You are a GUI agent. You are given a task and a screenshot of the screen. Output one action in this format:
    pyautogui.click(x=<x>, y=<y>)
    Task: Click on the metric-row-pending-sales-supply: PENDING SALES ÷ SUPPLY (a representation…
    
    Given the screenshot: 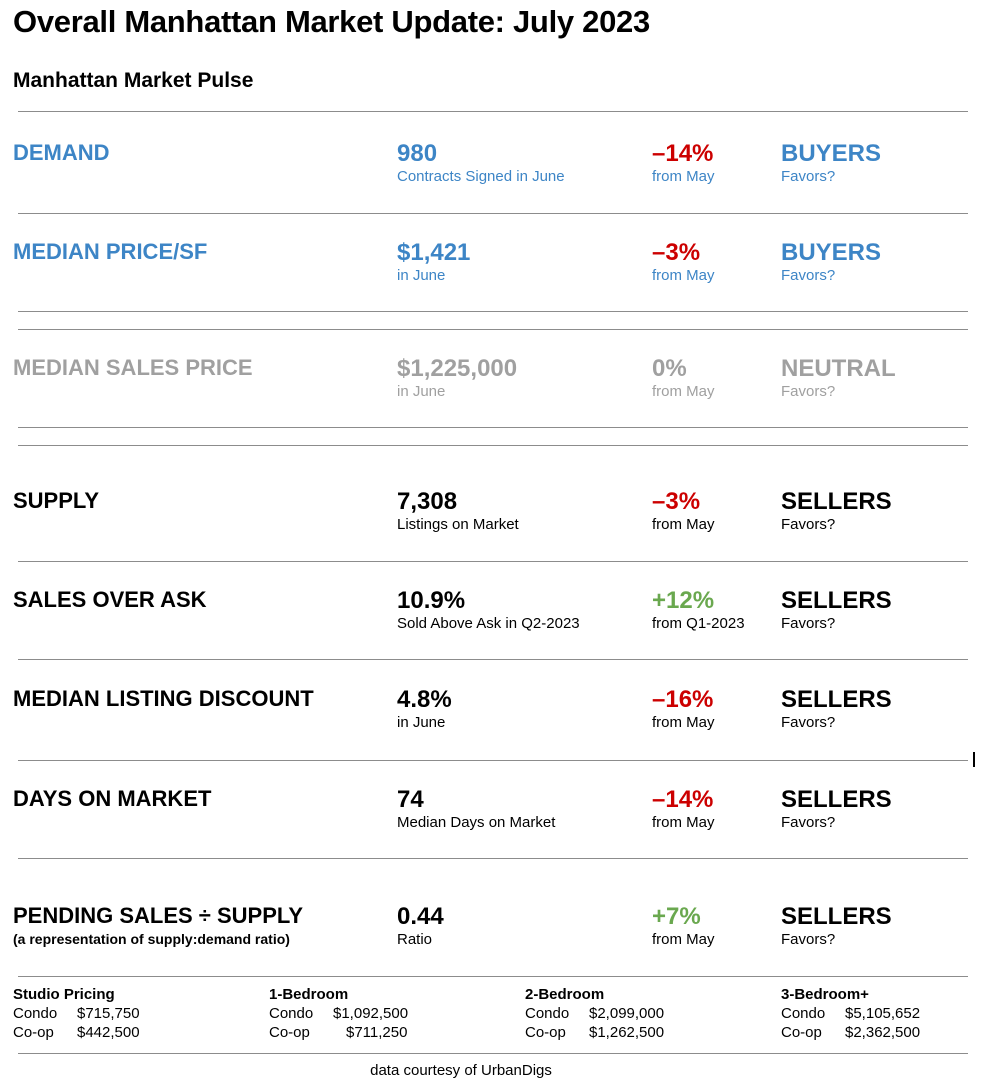 What is the action you would take?
    pyautogui.click(x=493, y=933)
    